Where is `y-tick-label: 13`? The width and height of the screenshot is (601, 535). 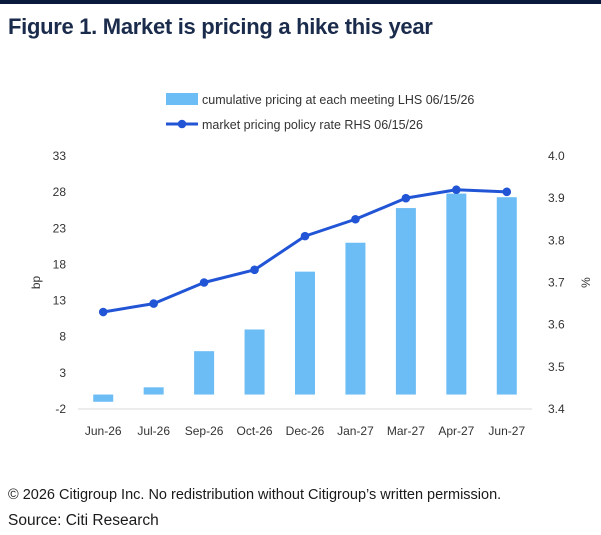
y-tick-label: 13 is located at coordinates (60, 301).